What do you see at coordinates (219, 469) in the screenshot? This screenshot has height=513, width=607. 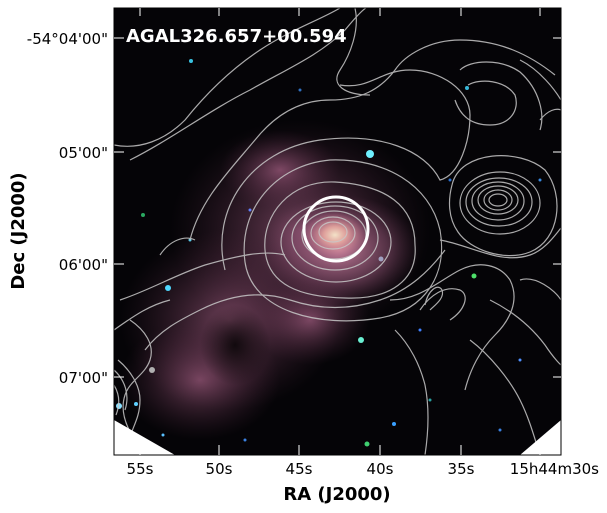 I see `x-tick-label: 50s` at bounding box center [219, 469].